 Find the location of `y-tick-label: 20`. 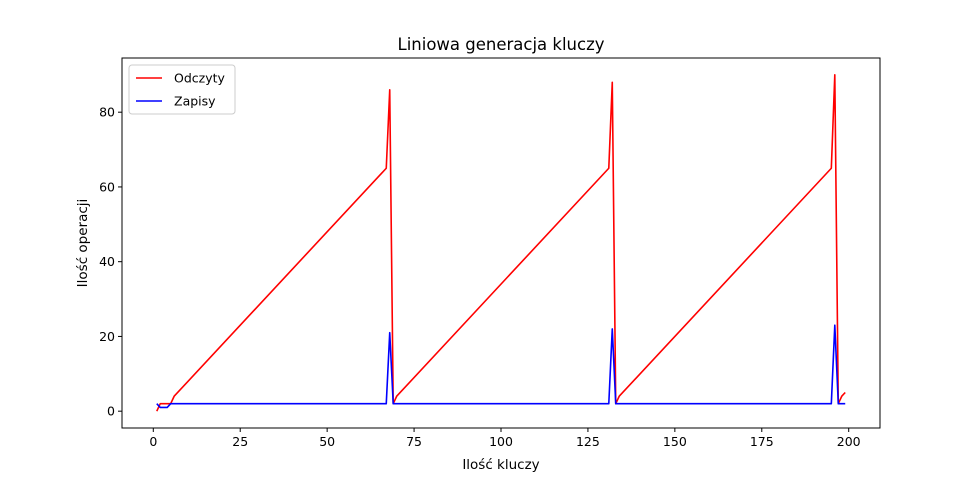

y-tick-label: 20 is located at coordinates (107, 336).